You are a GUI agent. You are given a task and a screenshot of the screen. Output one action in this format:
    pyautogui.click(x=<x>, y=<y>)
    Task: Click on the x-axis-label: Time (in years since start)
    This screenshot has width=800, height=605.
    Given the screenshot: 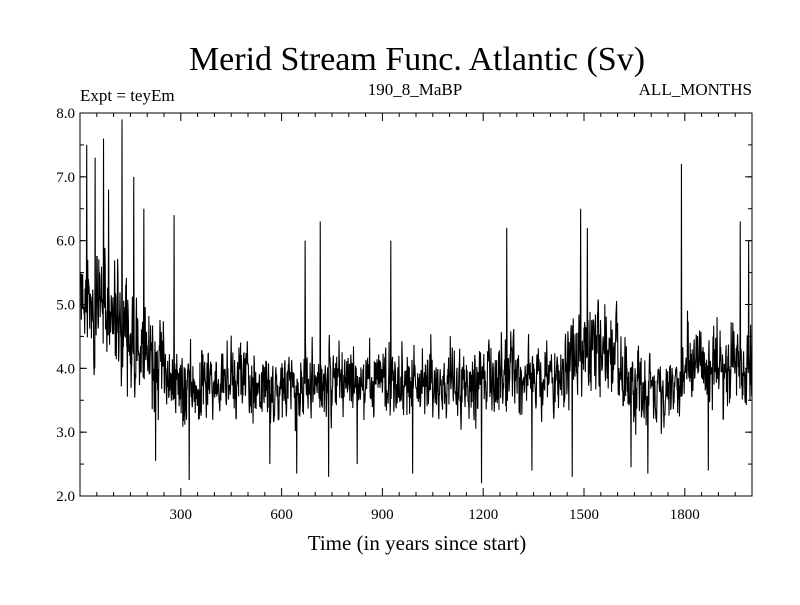 What is the action you would take?
    pyautogui.click(x=417, y=543)
    